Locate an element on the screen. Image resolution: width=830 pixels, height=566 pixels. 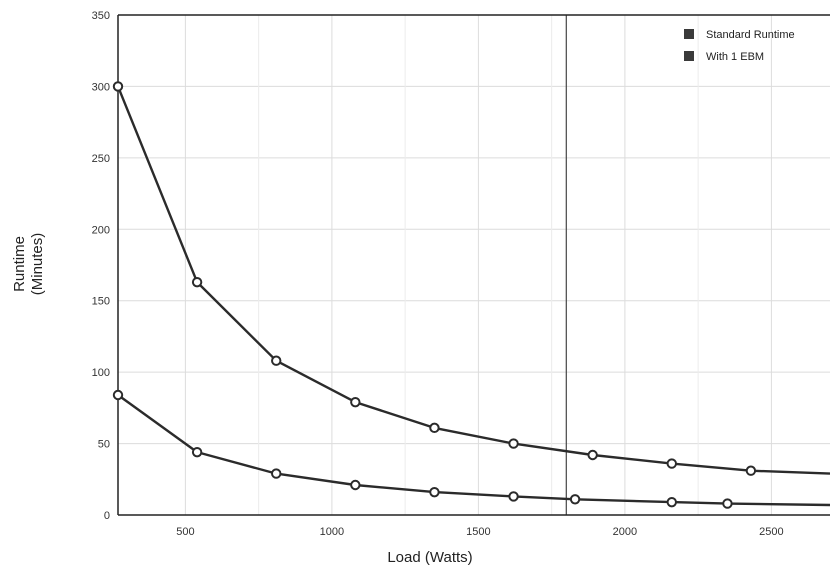
x-axis-label: Load (Watts) is located at coordinates (429, 557).